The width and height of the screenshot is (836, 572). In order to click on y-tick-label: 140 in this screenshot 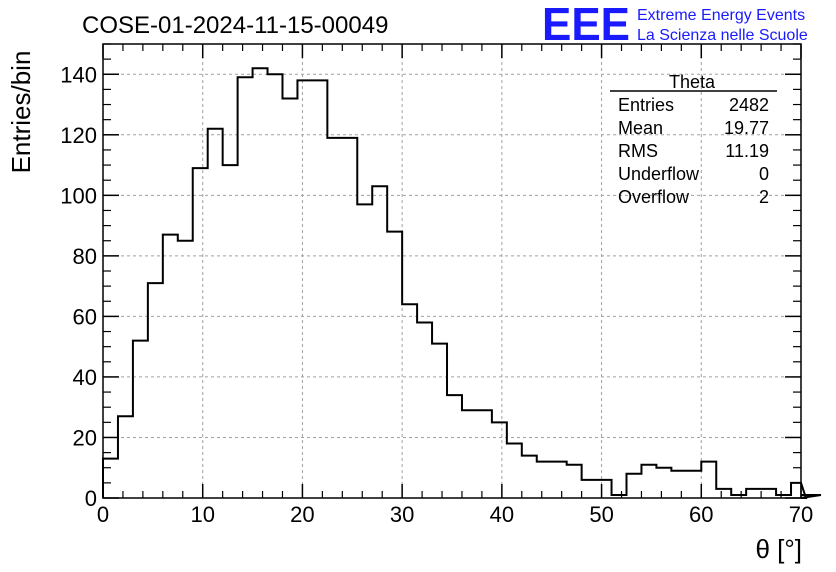, I will do `click(78, 74)`.